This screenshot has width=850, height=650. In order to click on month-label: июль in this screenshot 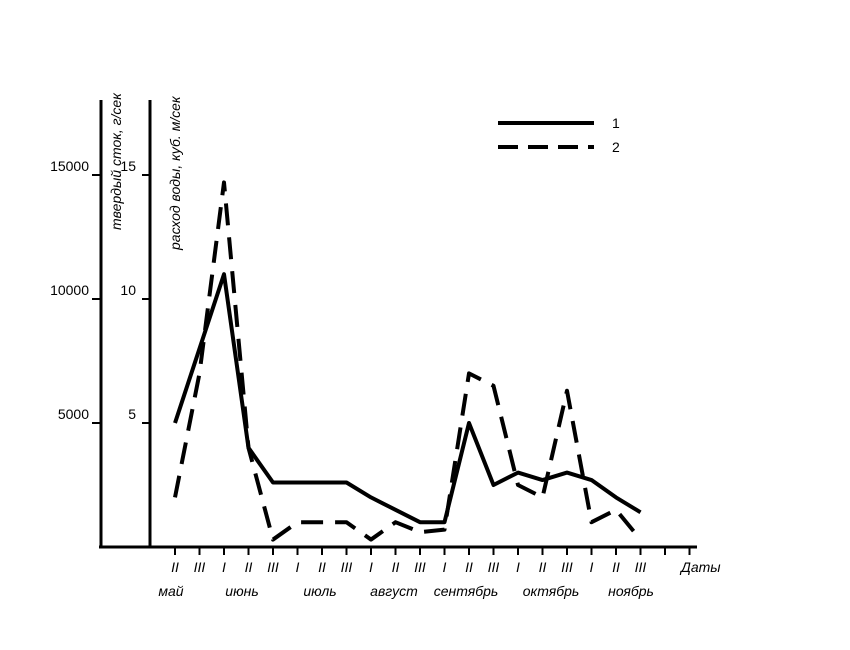, I will do `click(319, 591)`.